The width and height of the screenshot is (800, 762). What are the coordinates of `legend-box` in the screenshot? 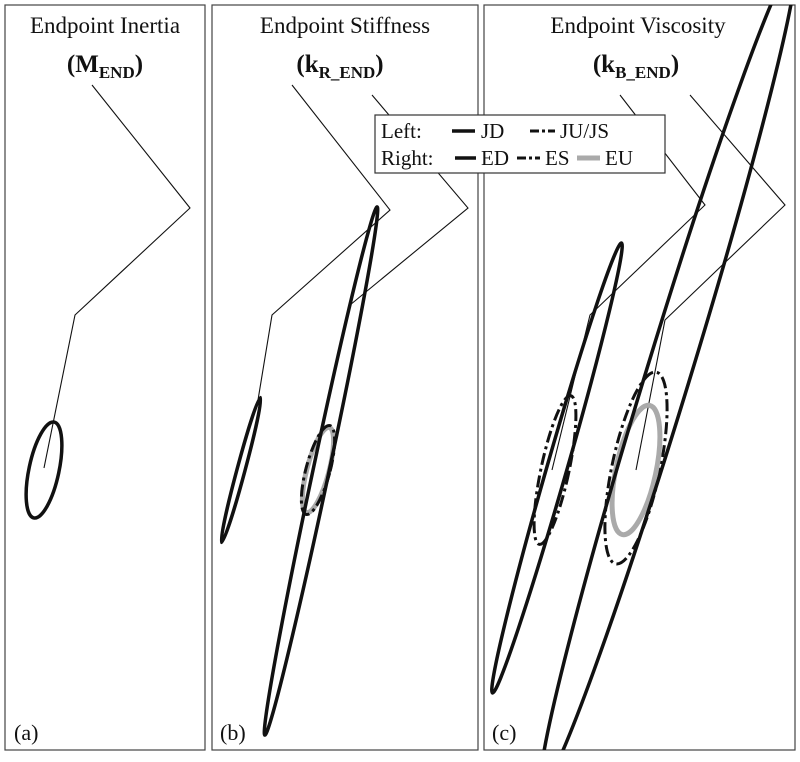 It's located at (520, 144).